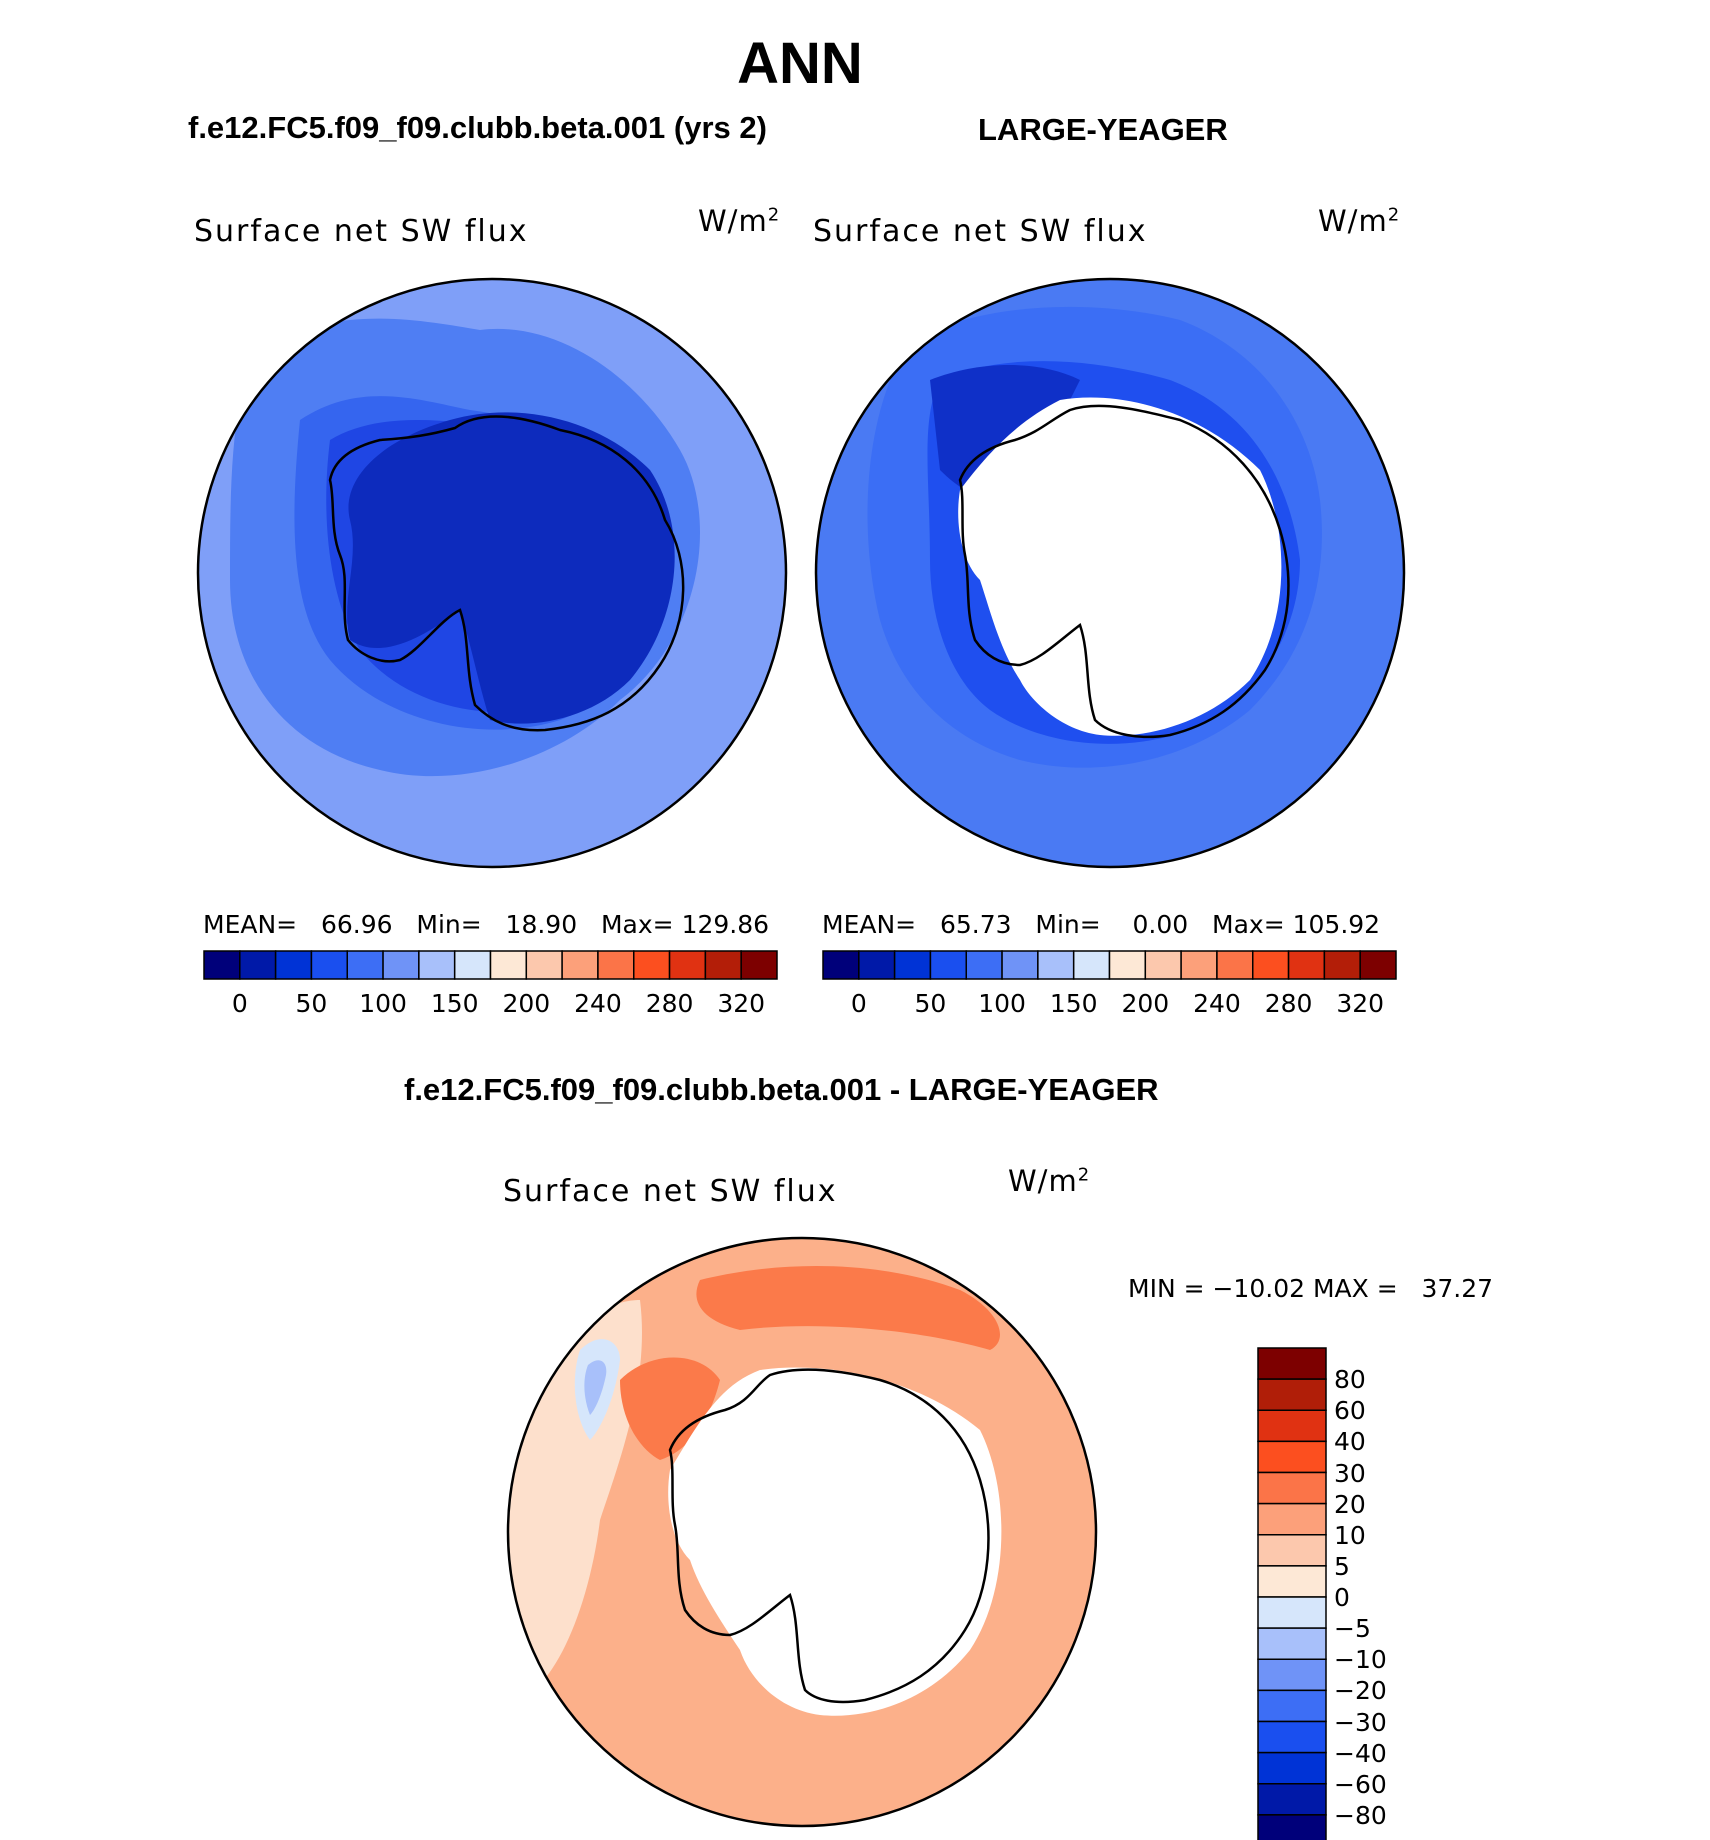  Describe the element at coordinates (739, 221) in the screenshot. I see `panel1-units: W/m2` at that location.